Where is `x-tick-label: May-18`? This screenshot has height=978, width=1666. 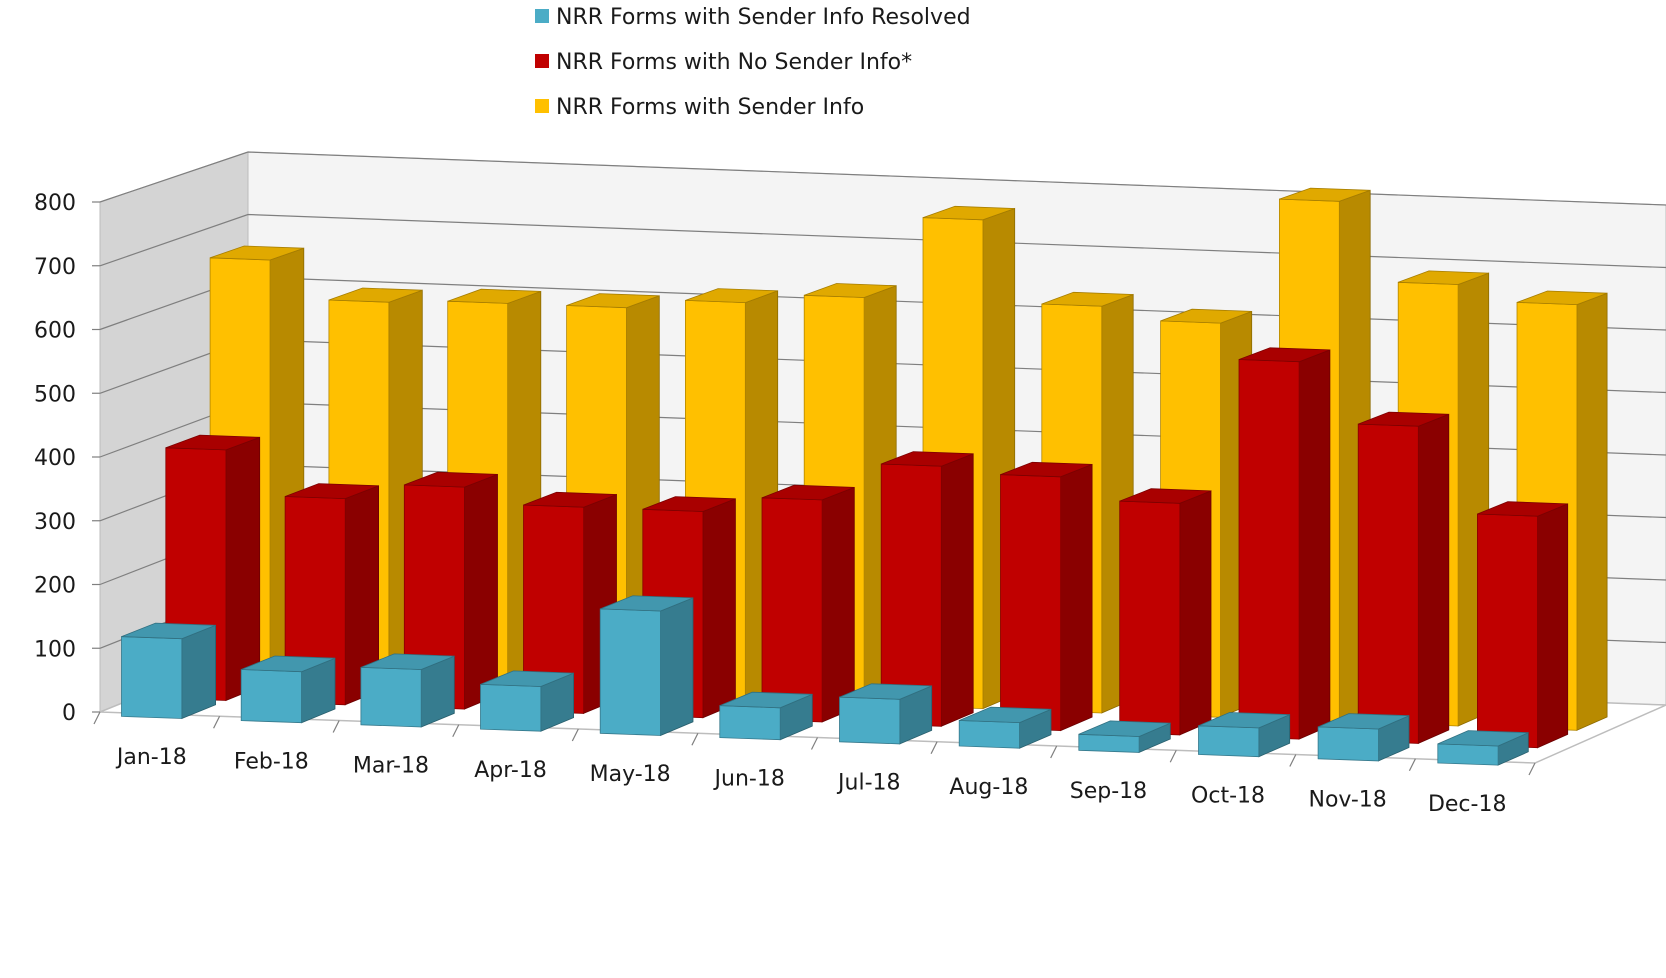
x-tick-label: May-18 is located at coordinates (630, 774).